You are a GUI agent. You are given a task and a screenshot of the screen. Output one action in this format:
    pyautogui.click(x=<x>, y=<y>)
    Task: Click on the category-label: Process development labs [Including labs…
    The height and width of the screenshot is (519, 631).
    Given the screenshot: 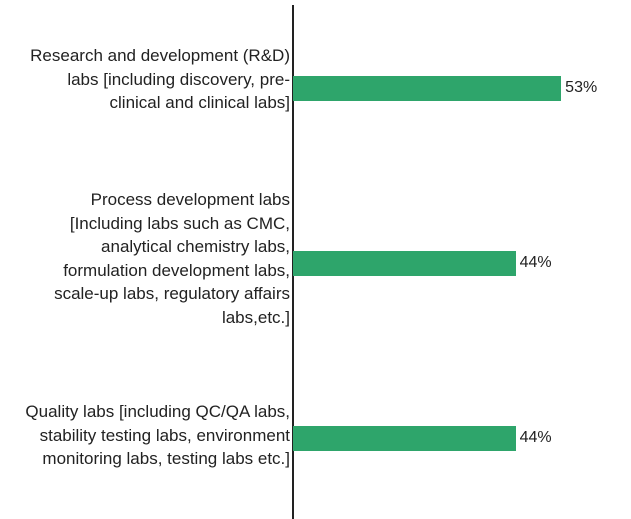 What is the action you would take?
    pyautogui.click(x=172, y=258)
    